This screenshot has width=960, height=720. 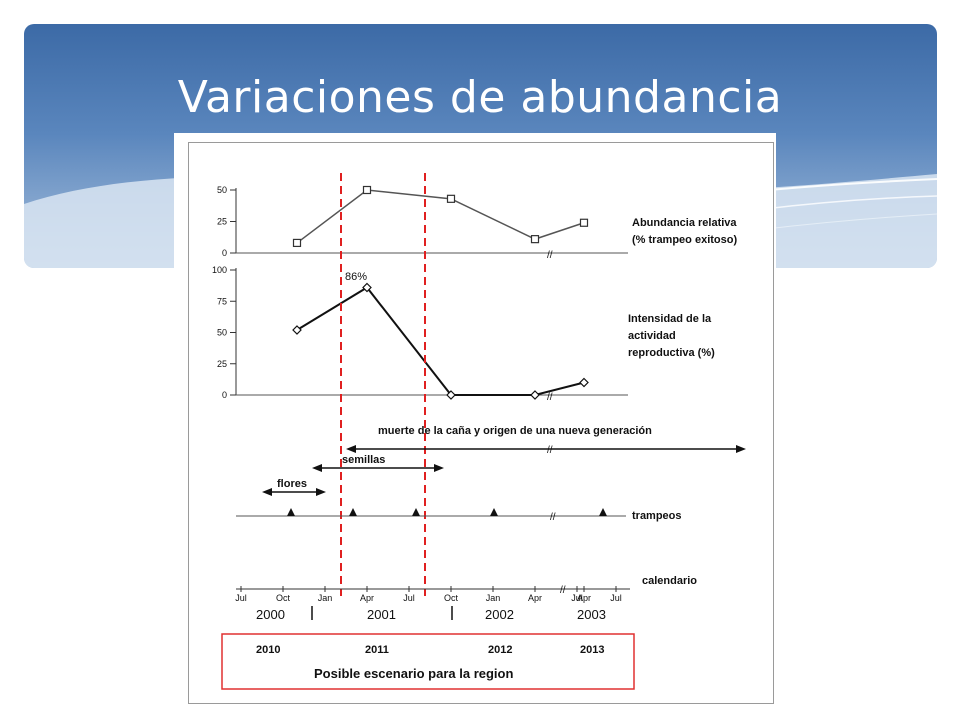 I want to click on peak-annotation: 86%, so click(x=356, y=277).